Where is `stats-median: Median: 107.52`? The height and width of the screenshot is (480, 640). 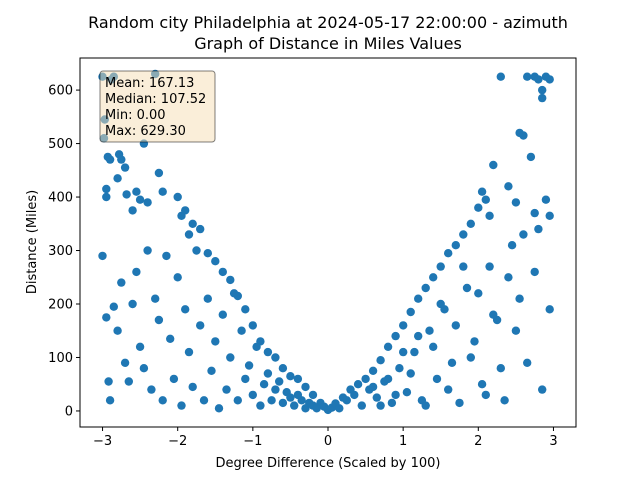 stats-median: Median: 107.52 is located at coordinates (155, 99).